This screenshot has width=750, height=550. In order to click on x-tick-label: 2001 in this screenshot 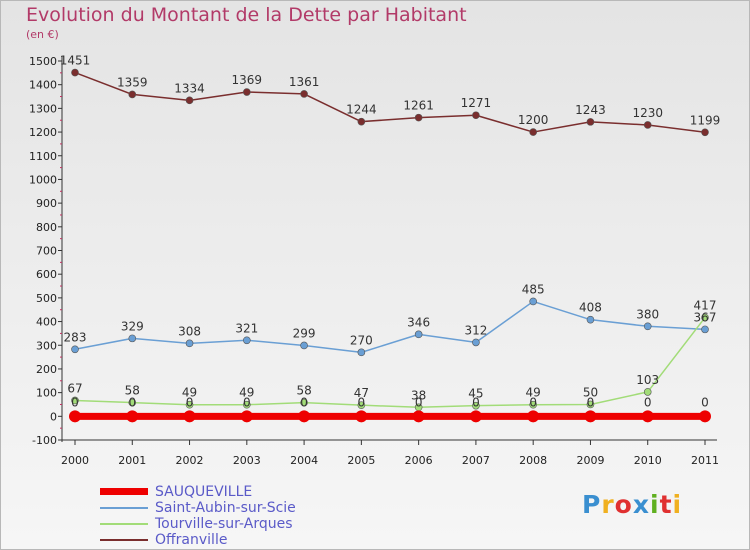, I will do `click(132, 460)`.